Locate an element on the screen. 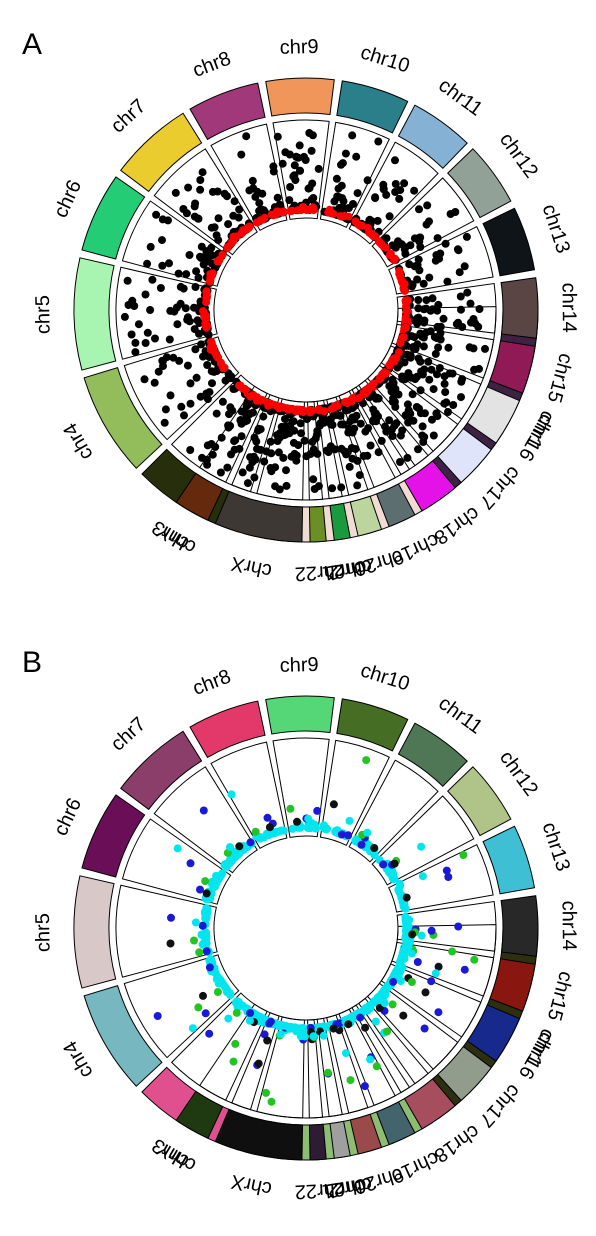 The image size is (596, 1236). ideogram-chr19 is located at coordinates (395, 505).